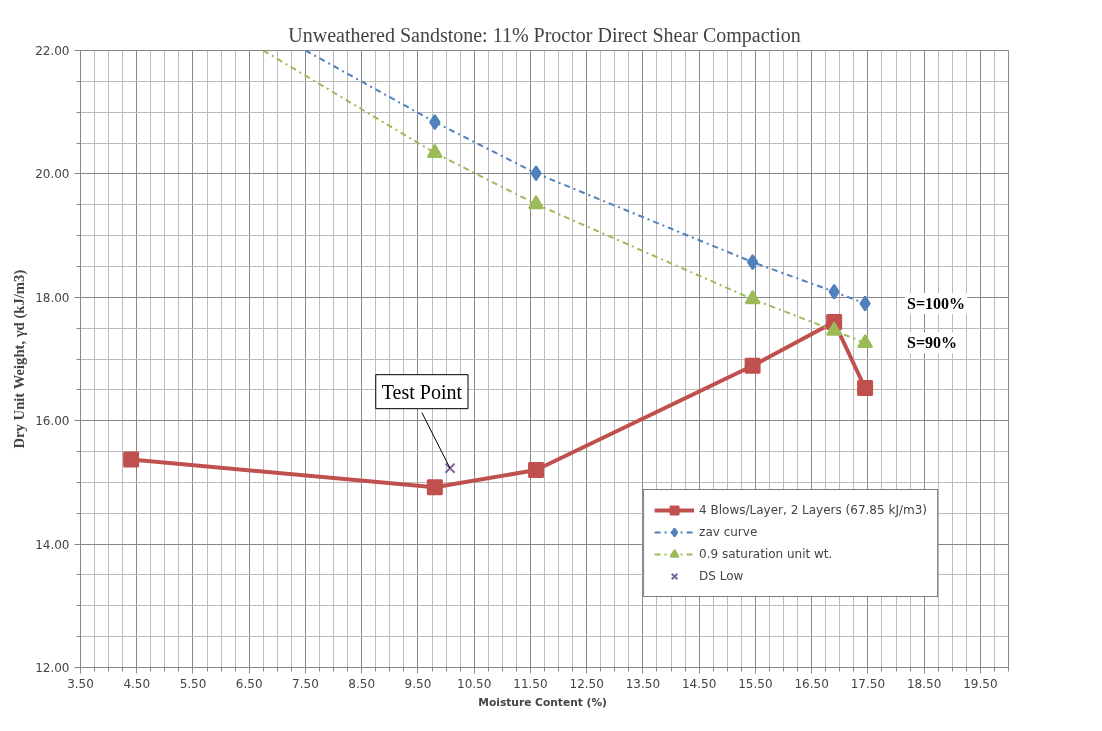  What do you see at coordinates (422, 391) in the screenshot?
I see `annotation: Test Point` at bounding box center [422, 391].